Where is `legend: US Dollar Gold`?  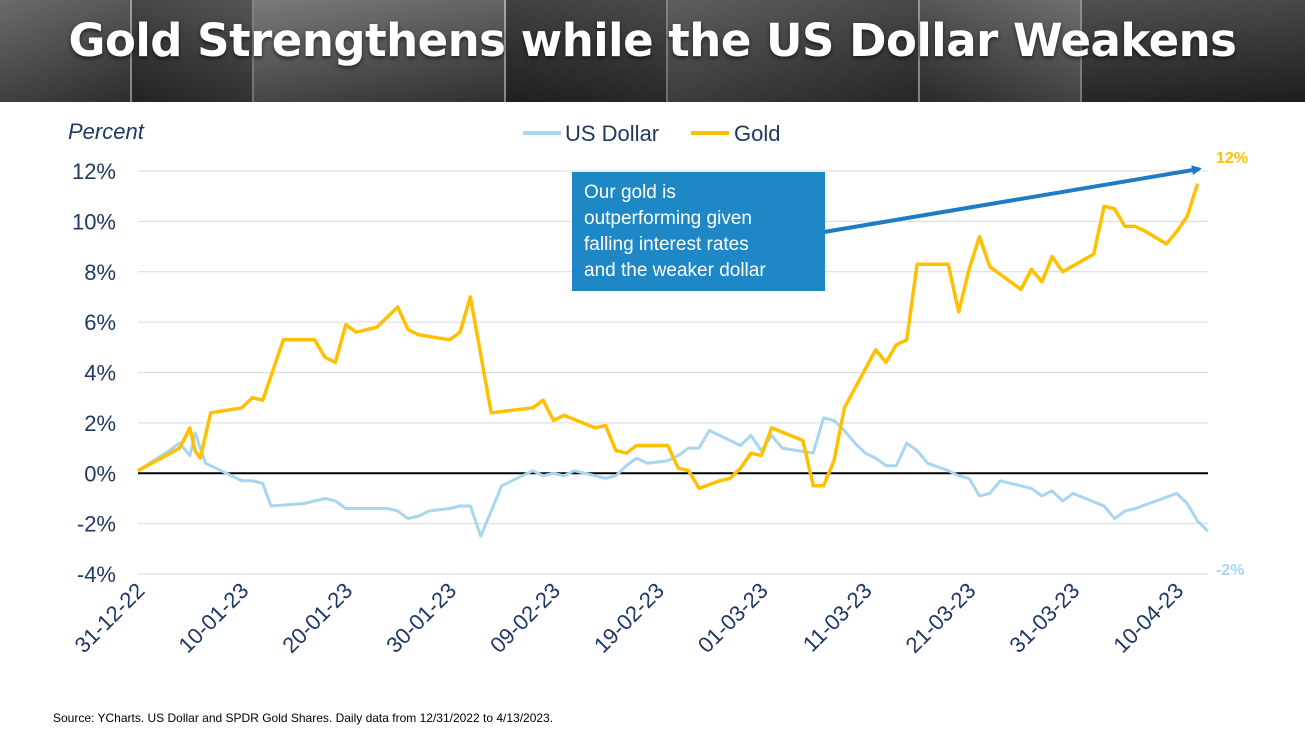 legend: US Dollar Gold is located at coordinates (651, 133).